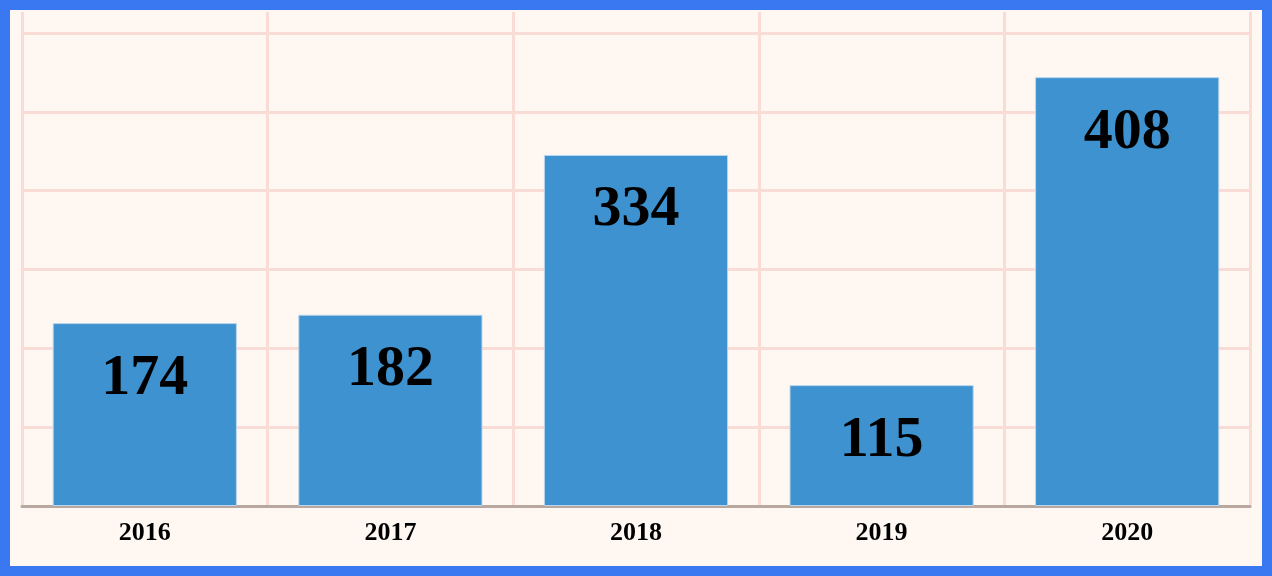 The height and width of the screenshot is (576, 1272). I want to click on x-tick-label: 2020, so click(1127, 531).